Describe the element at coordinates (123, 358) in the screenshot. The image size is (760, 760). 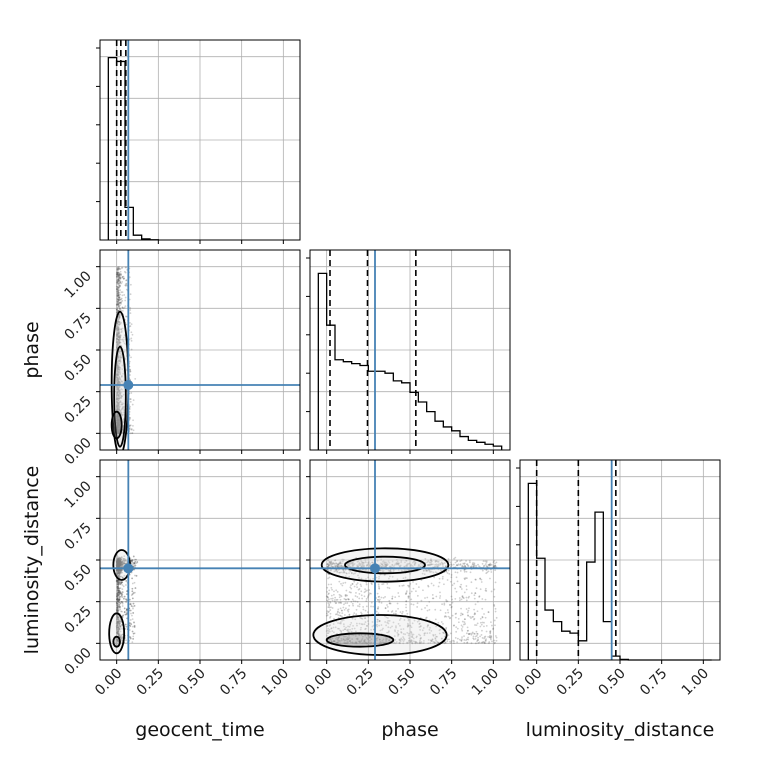
I see `scatter-geocent-time-vs-phase-points` at that location.